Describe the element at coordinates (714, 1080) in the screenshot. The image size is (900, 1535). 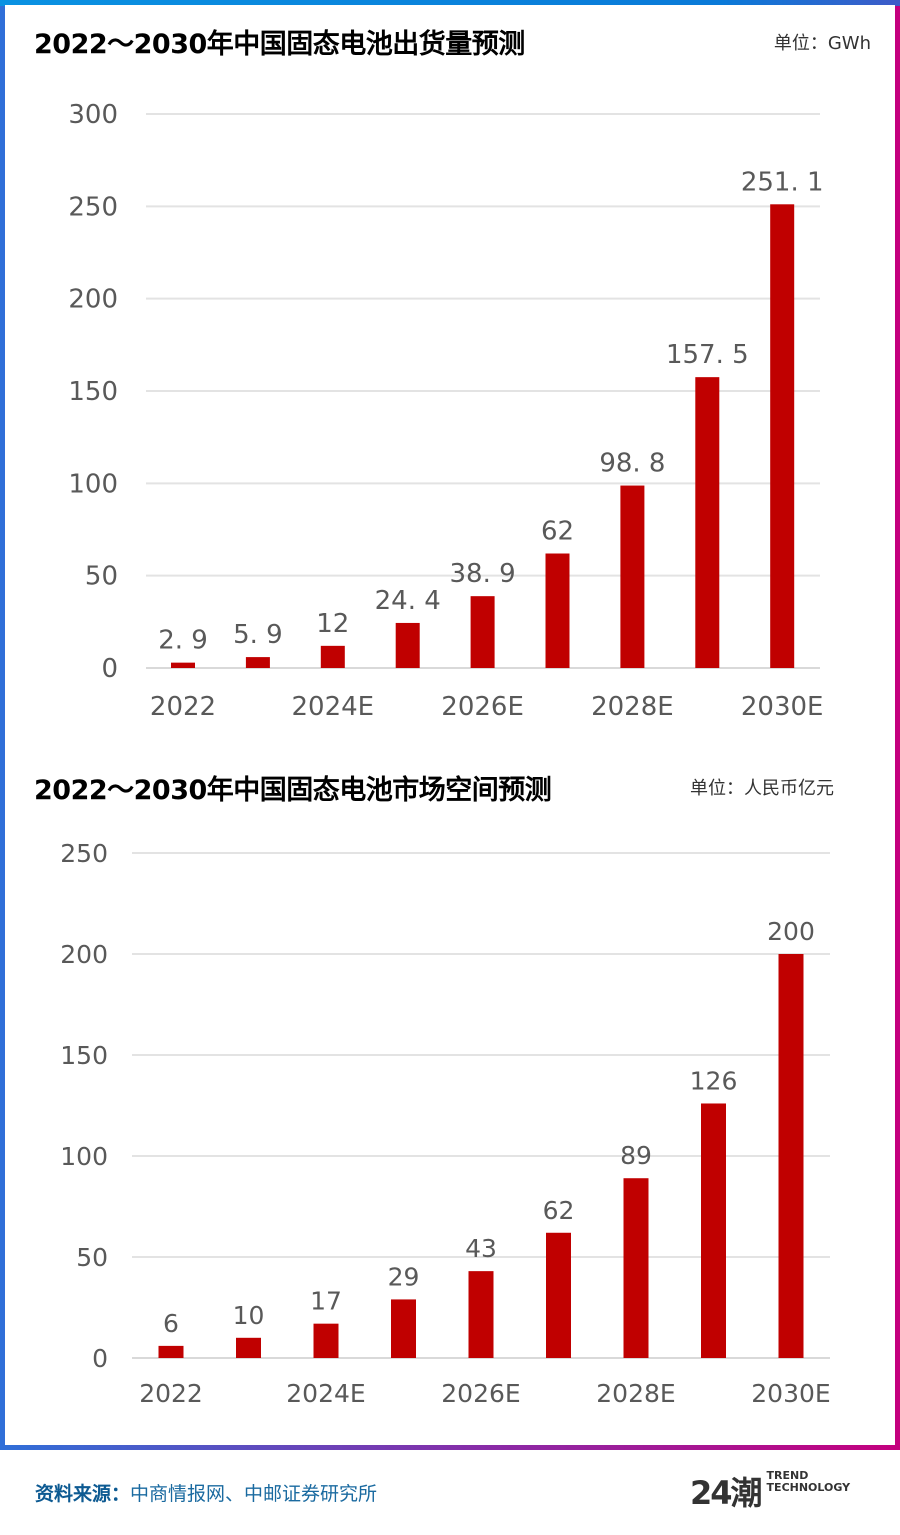
I see `data-label: 126` at that location.